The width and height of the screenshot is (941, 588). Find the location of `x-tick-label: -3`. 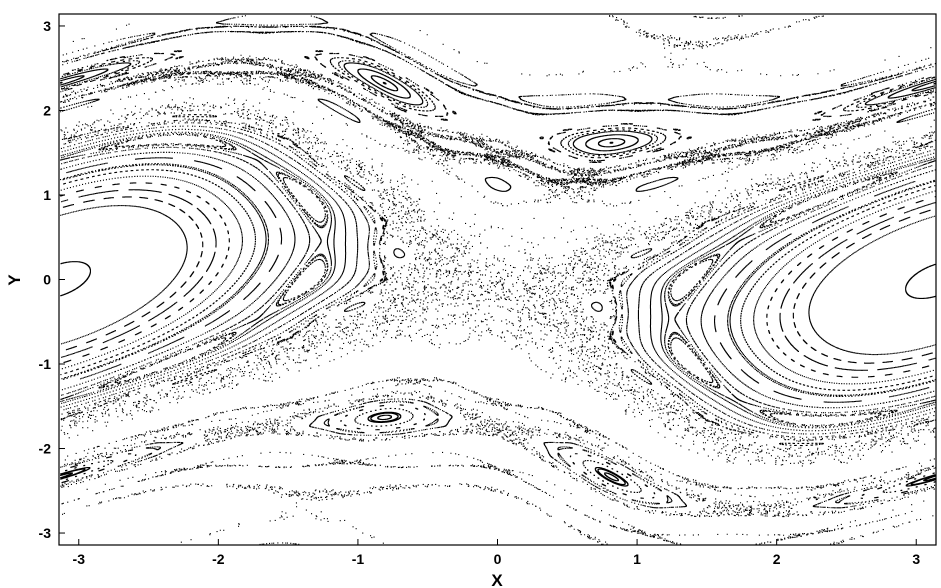

x-tick-label: -3 is located at coordinates (79, 559).